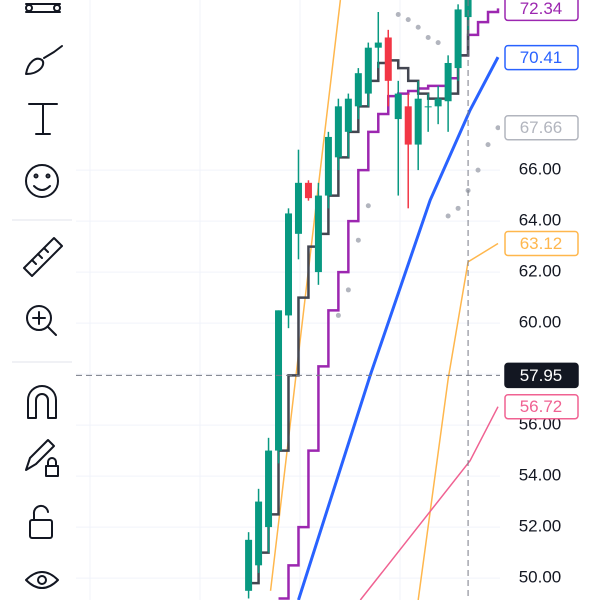  I want to click on tool-ruler, so click(43, 257).